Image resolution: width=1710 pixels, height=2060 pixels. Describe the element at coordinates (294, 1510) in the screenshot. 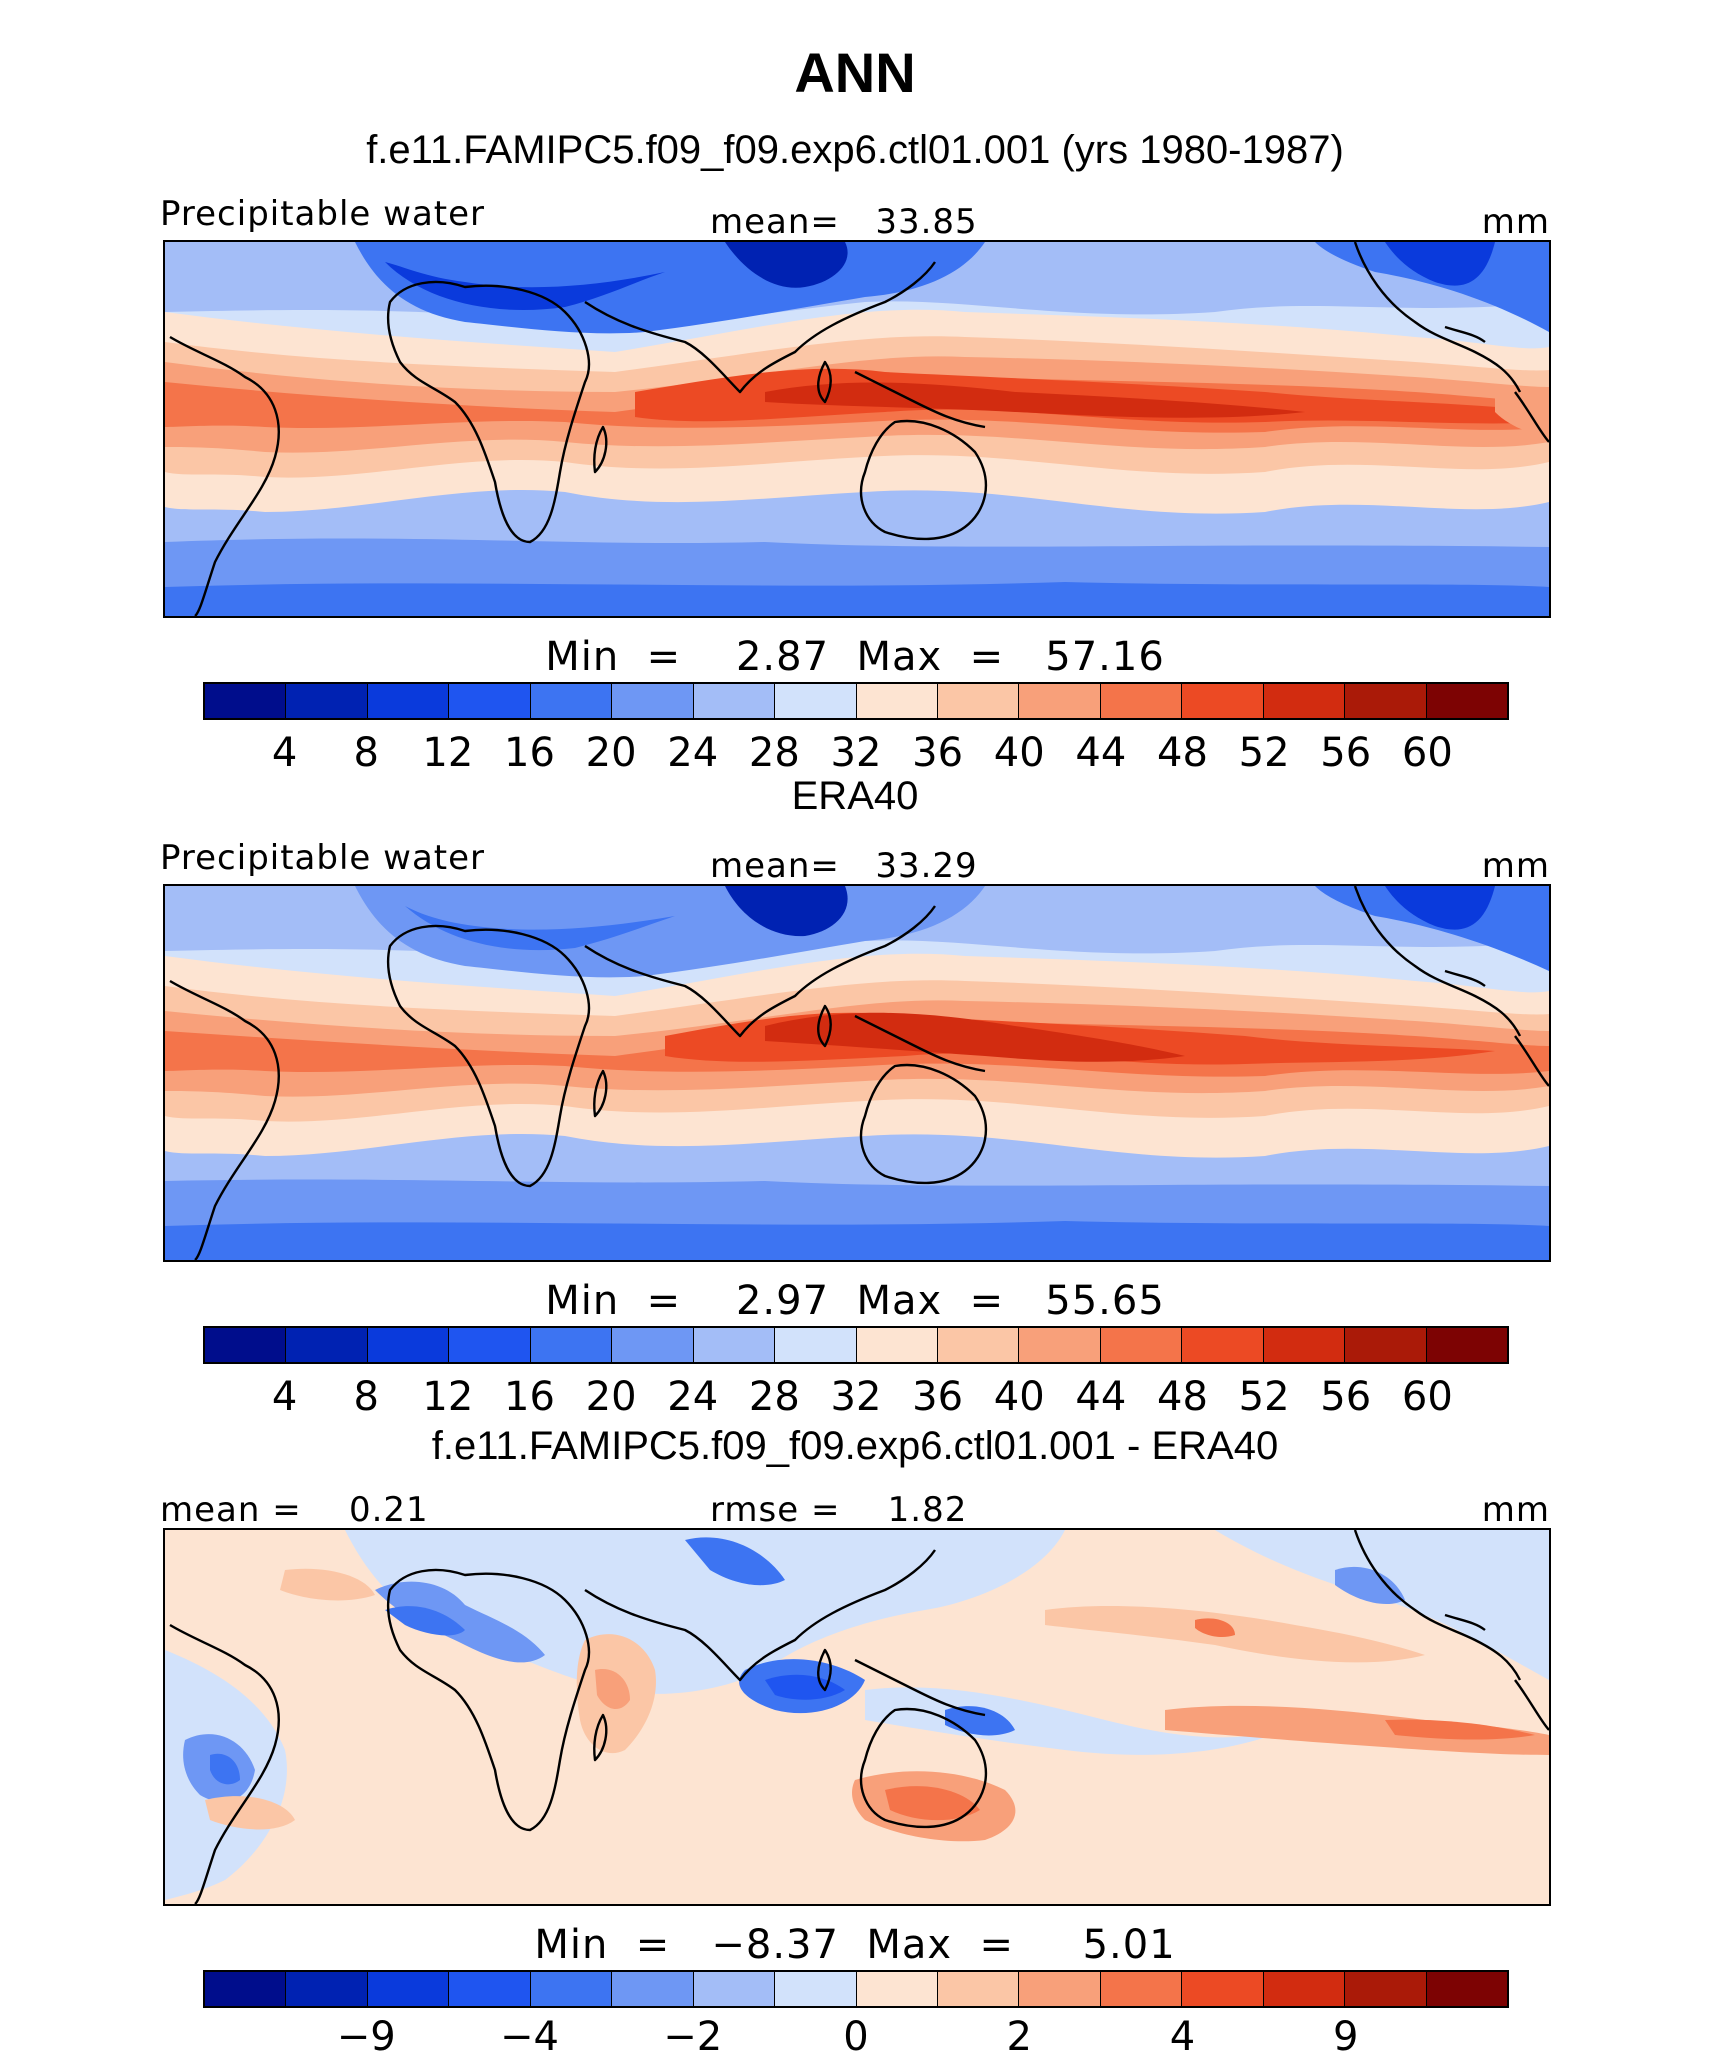

I see `panel-3-mean-label: mean = 0.21` at that location.